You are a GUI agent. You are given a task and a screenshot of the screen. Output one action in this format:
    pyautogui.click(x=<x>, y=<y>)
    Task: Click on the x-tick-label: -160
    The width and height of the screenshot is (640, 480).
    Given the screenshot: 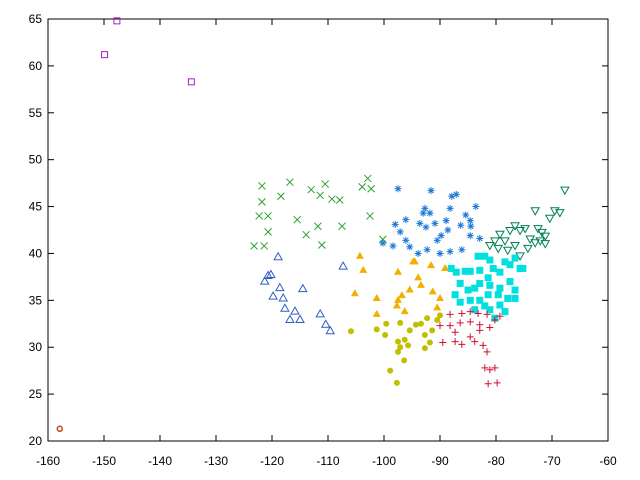 What is the action you would take?
    pyautogui.click(x=48, y=461)
    